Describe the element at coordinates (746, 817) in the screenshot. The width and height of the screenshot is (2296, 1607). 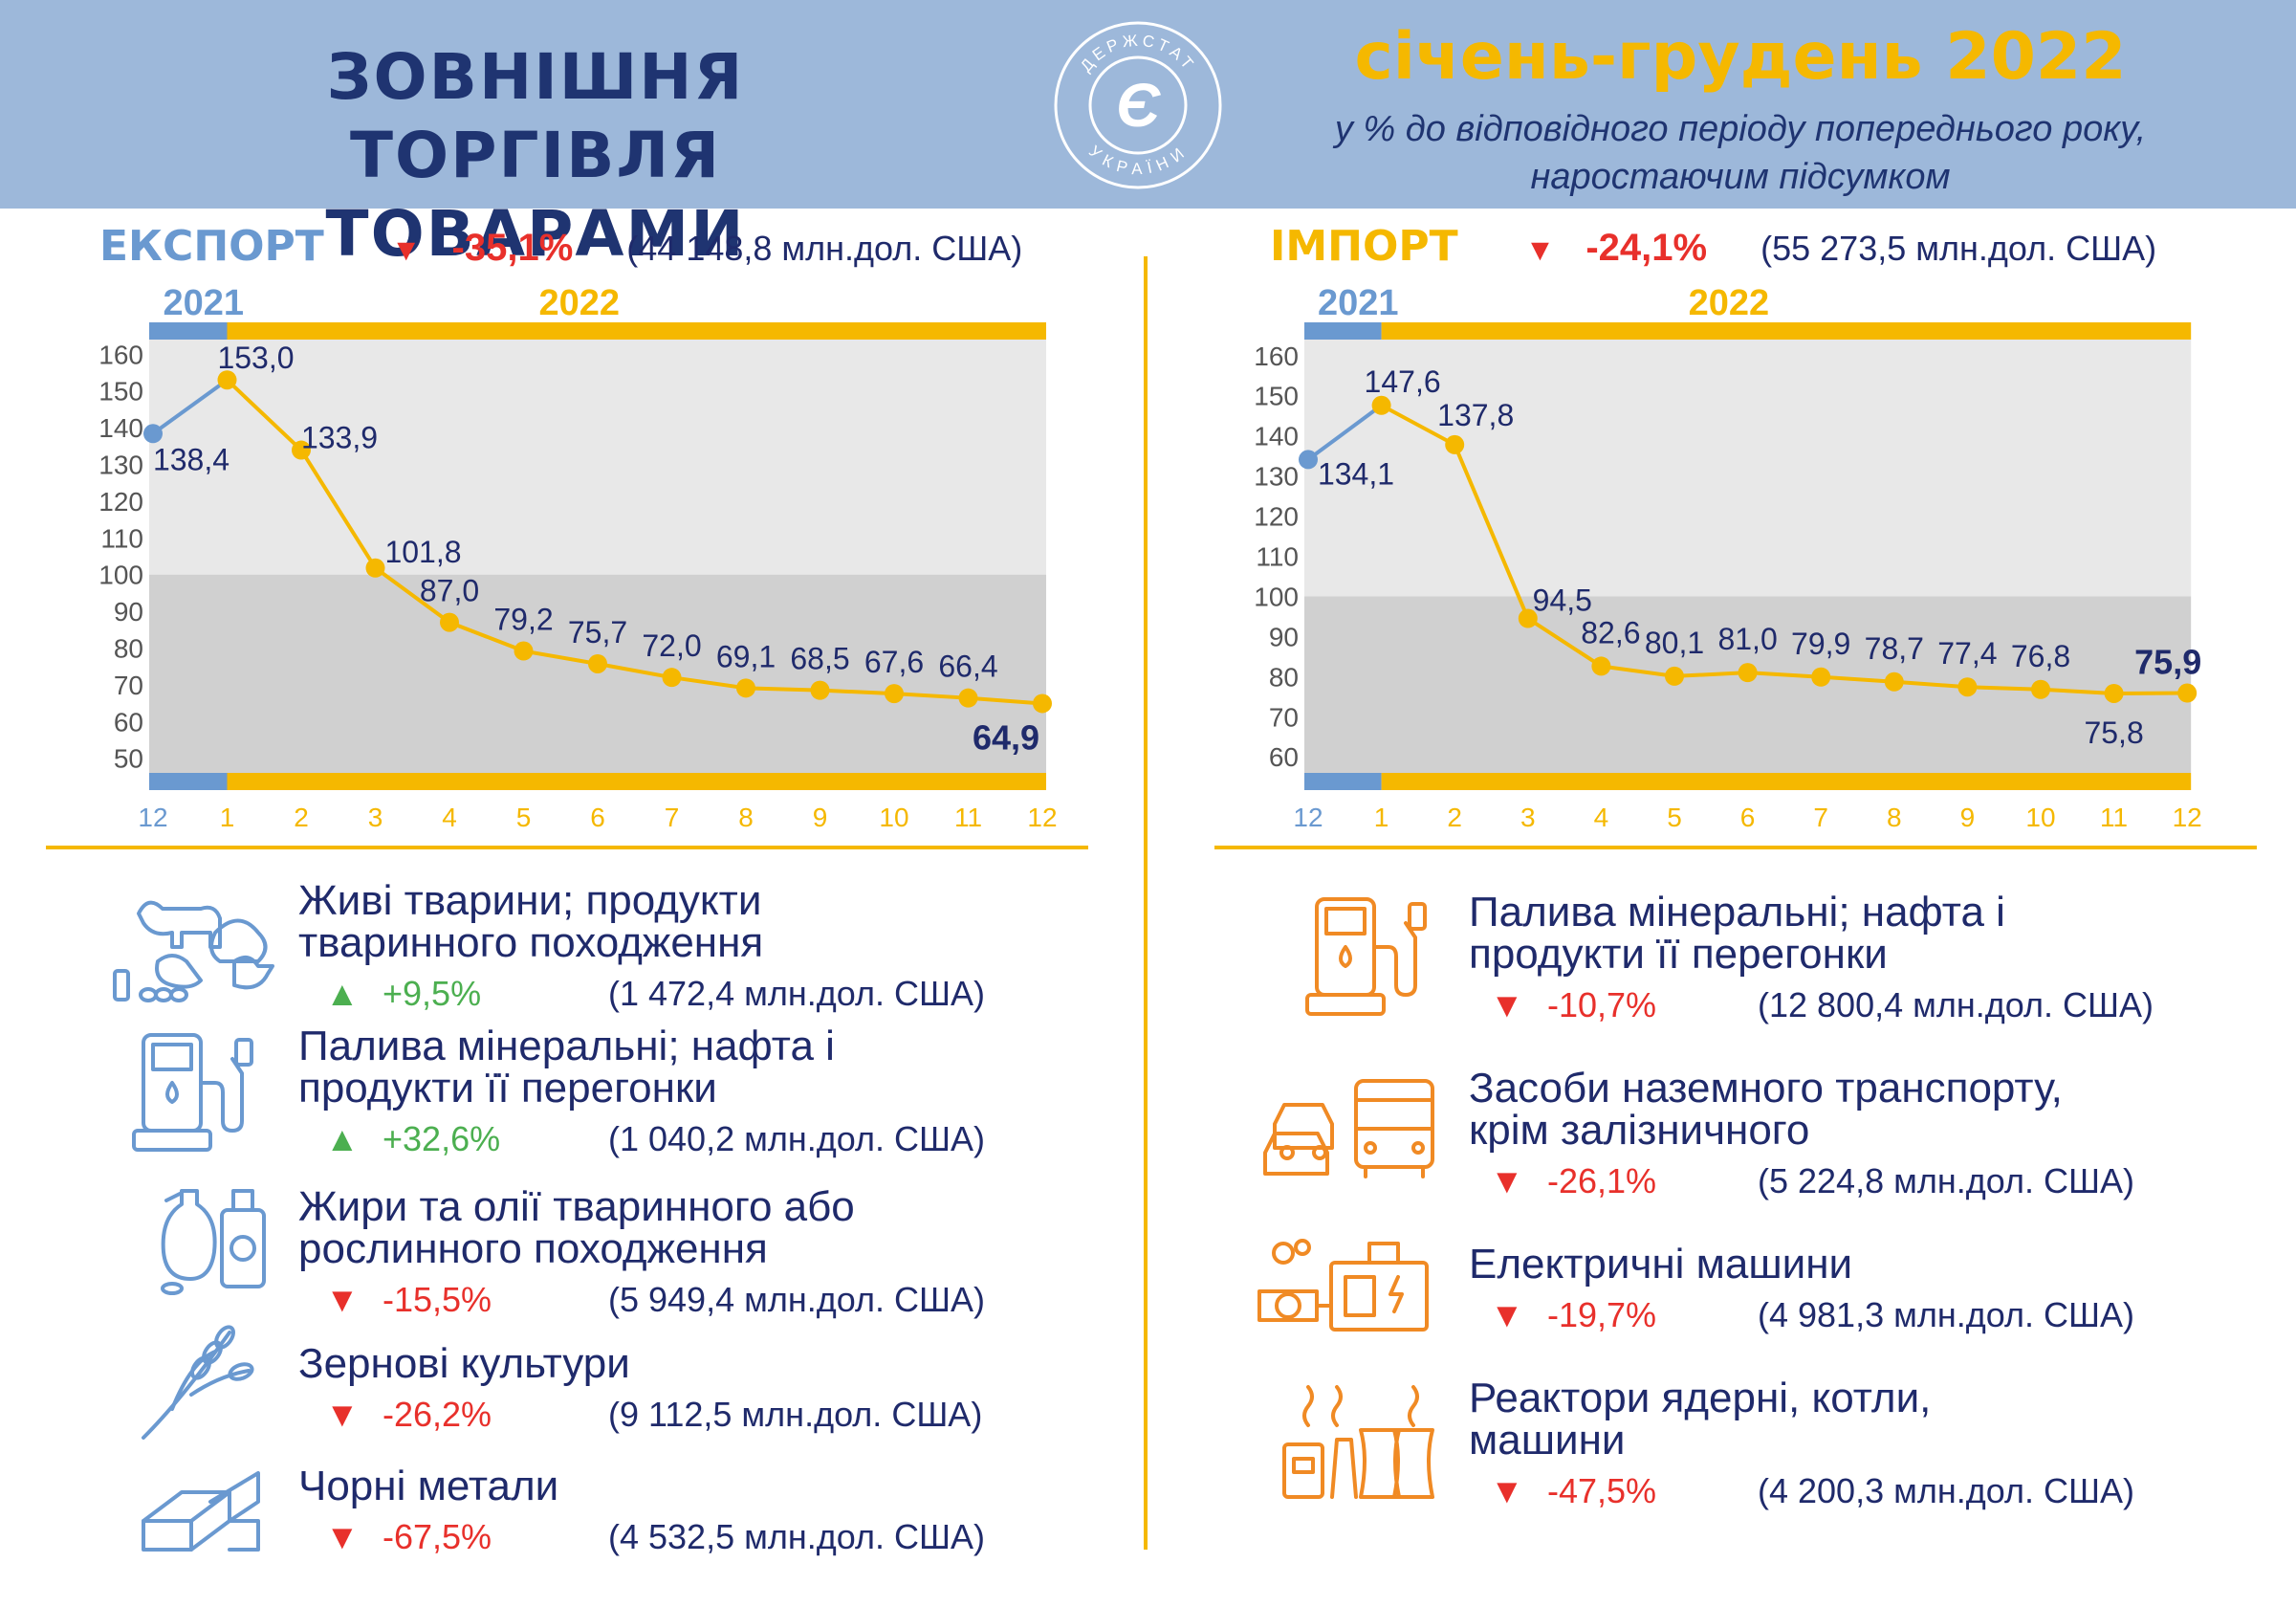
I see `x-tick-label: 8` at that location.